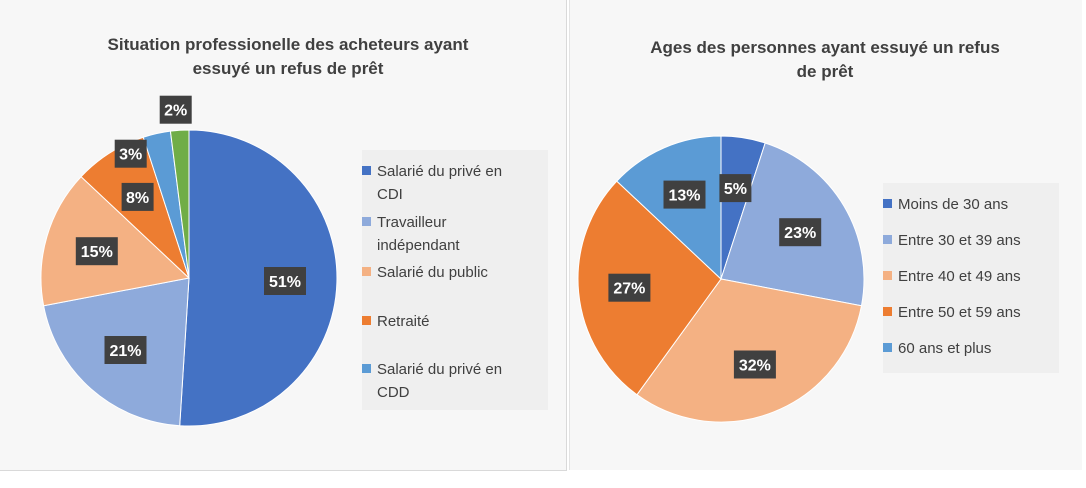 The image size is (1086, 488). I want to click on data-label-text: 21%, so click(125, 351).